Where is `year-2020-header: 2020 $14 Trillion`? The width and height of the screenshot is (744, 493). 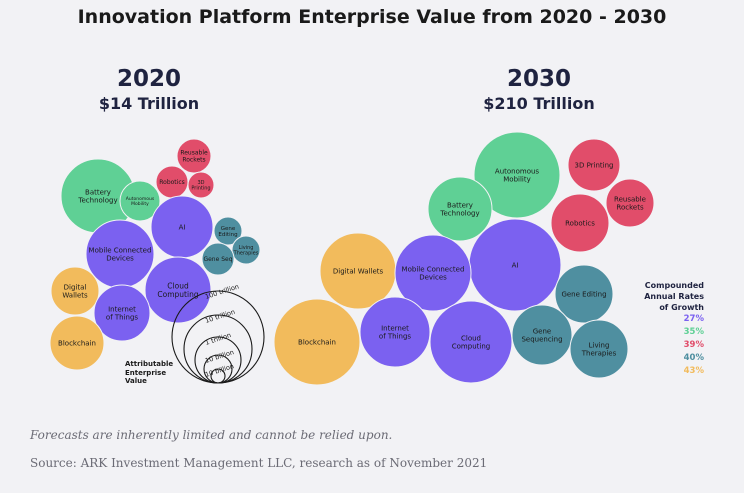 year-2020-header: 2020 $14 Trillion is located at coordinates (149, 89).